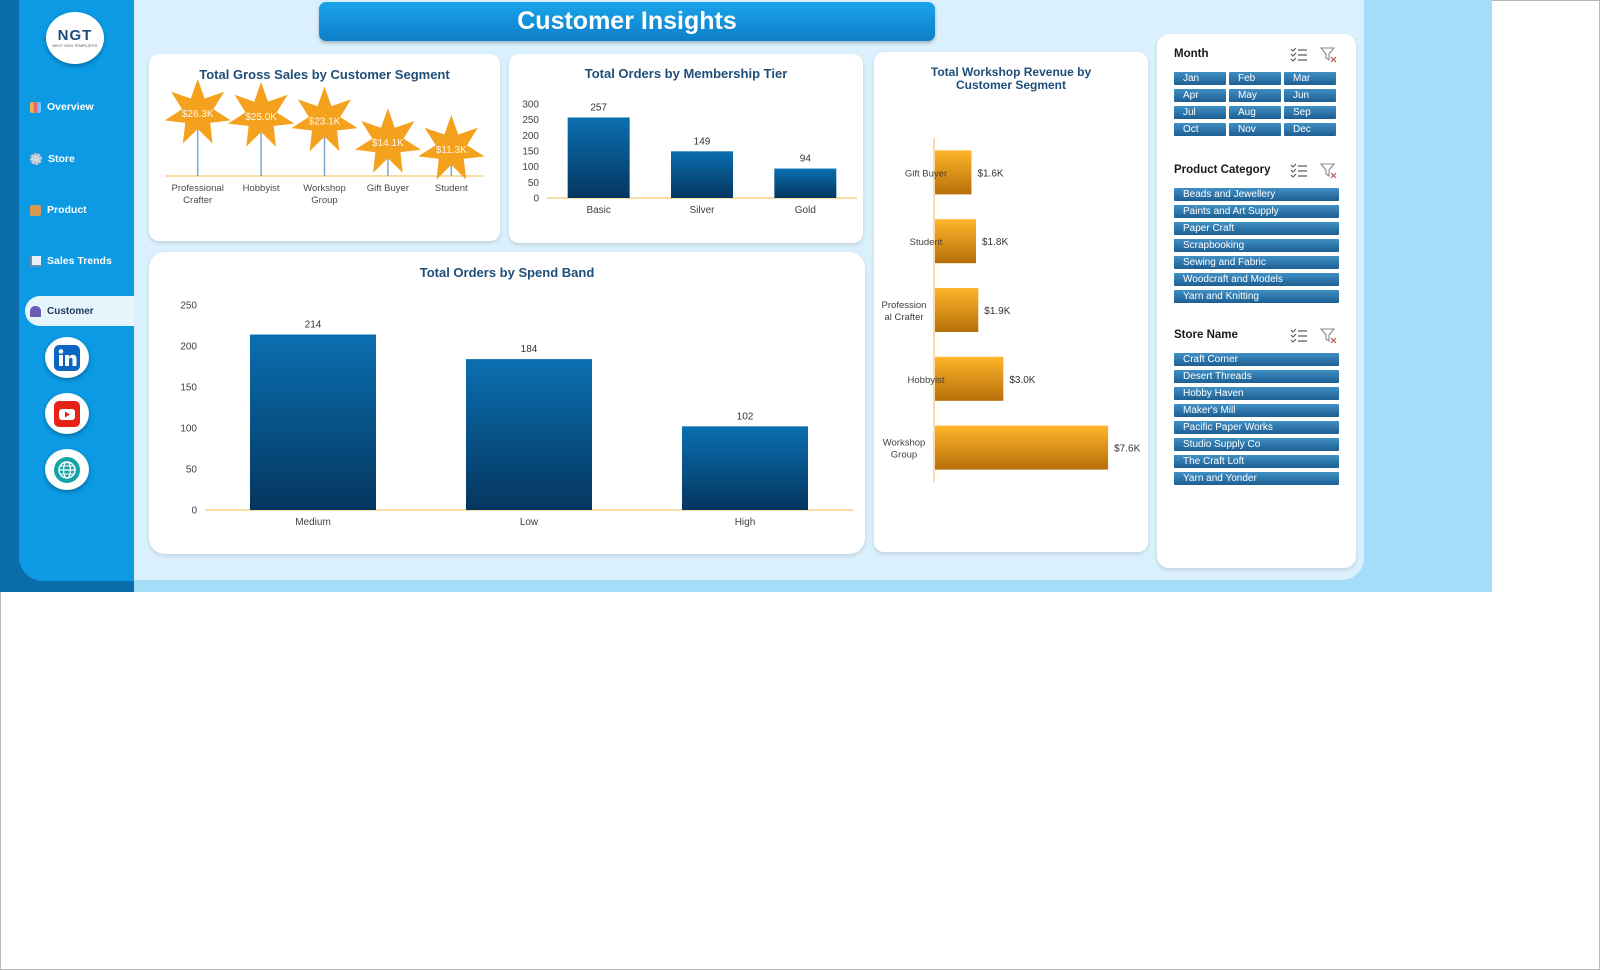 This screenshot has height=970, width=1600. I want to click on clear-x, so click(1333, 59).